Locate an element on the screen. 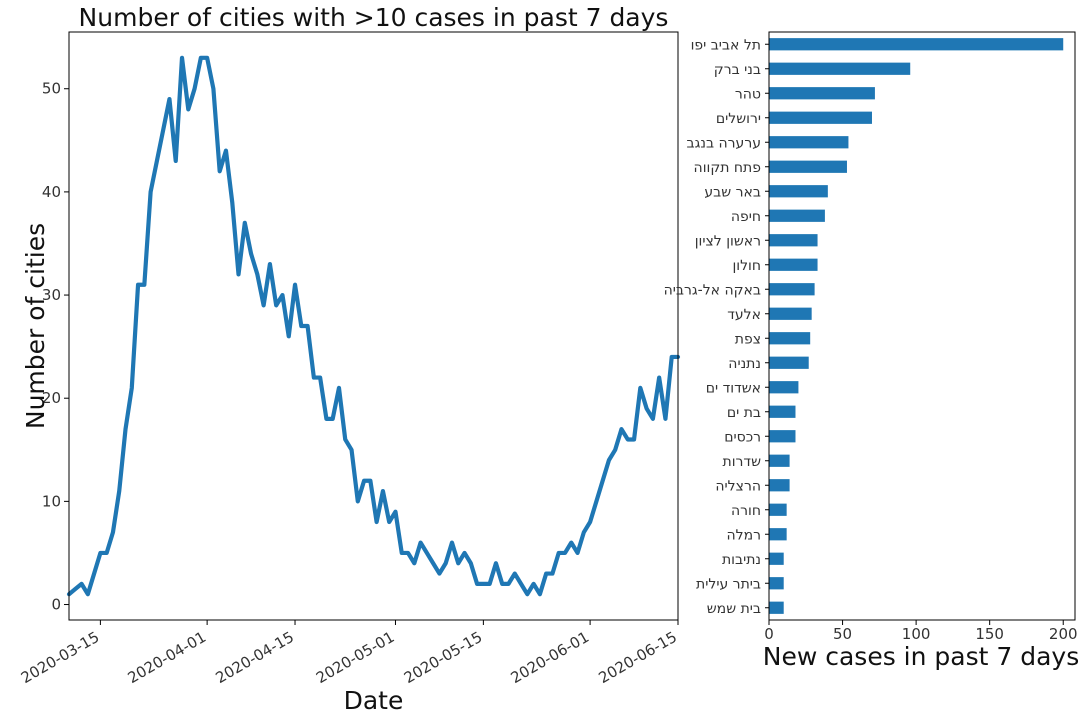 The image size is (1081, 721). category-label: נתניה is located at coordinates (744, 364).